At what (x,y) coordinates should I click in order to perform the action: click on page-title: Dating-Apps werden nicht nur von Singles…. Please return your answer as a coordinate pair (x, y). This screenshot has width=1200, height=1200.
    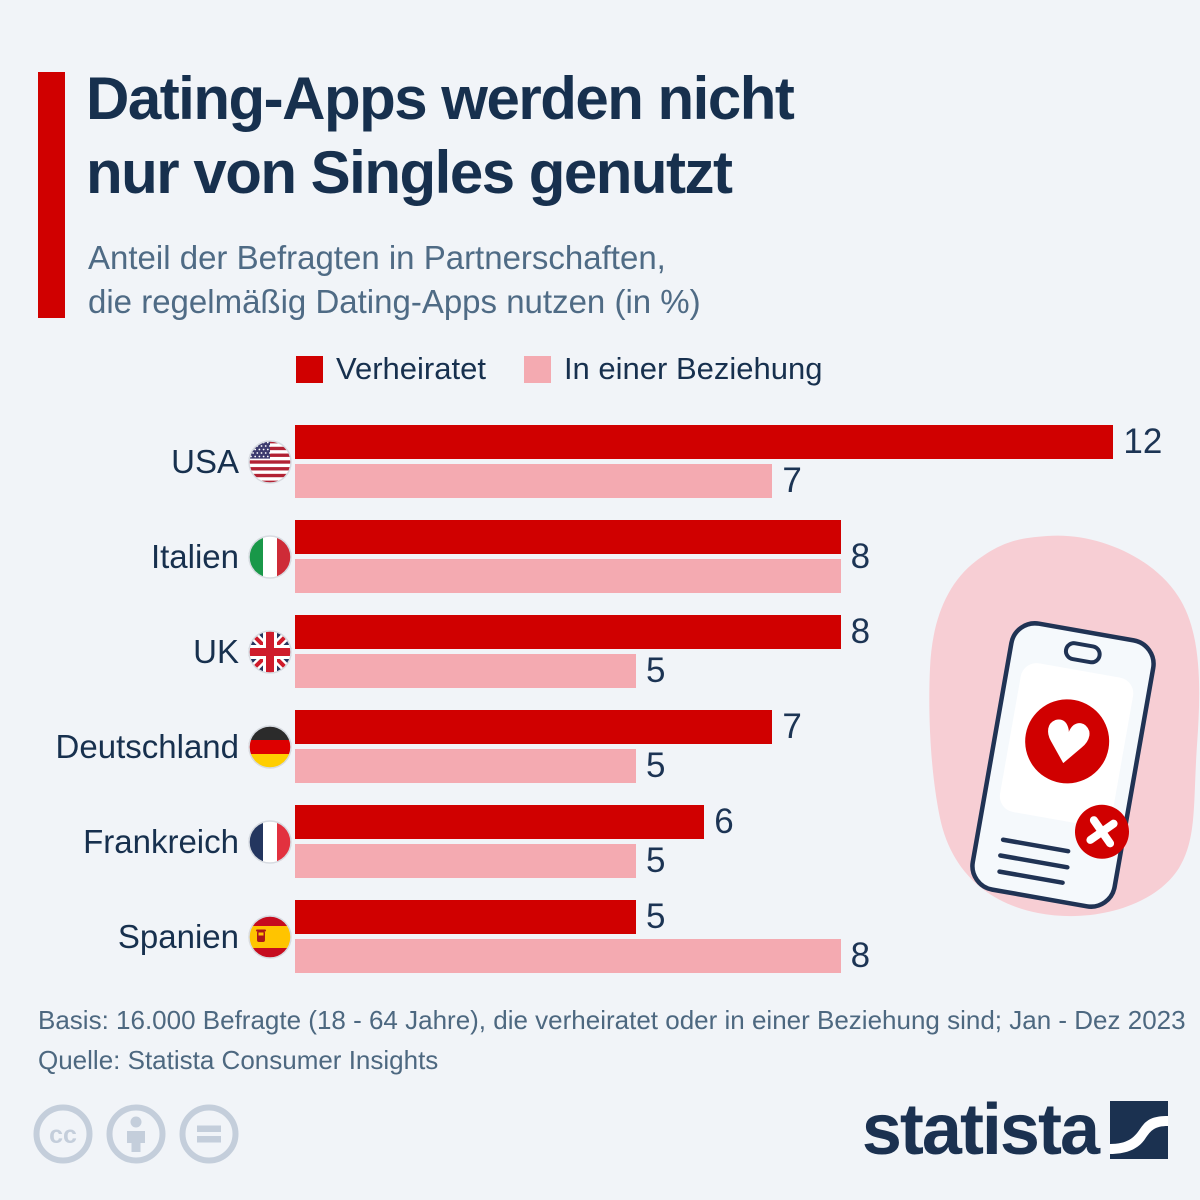
    Looking at the image, I should click on (440, 136).